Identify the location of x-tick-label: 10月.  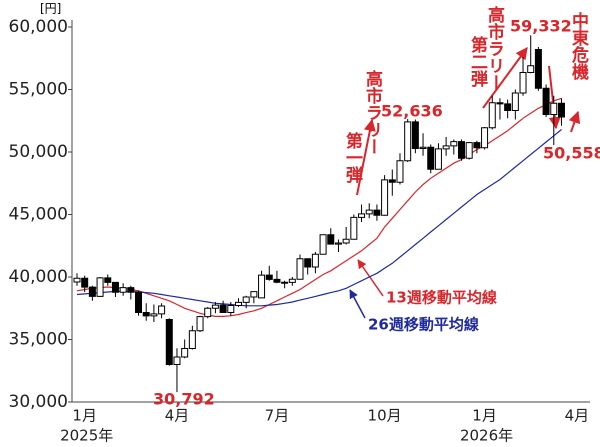
(385, 416).